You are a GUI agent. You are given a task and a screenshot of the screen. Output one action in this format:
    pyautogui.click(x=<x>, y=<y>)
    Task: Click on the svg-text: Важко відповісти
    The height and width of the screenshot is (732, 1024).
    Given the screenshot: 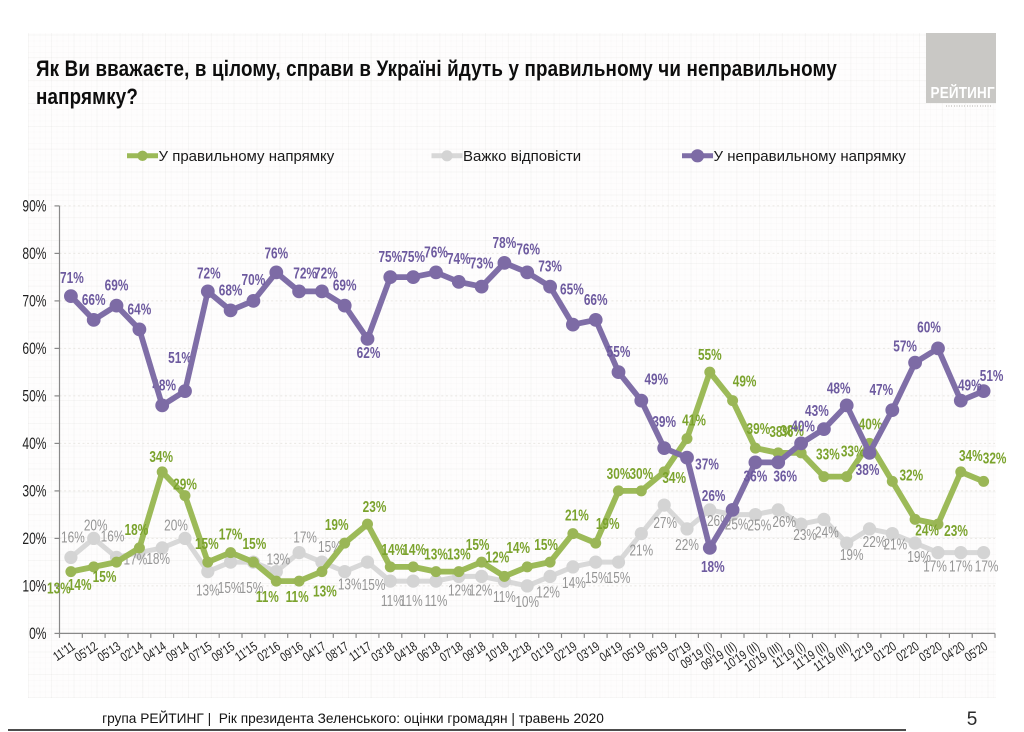 What is the action you would take?
    pyautogui.click(x=522, y=156)
    